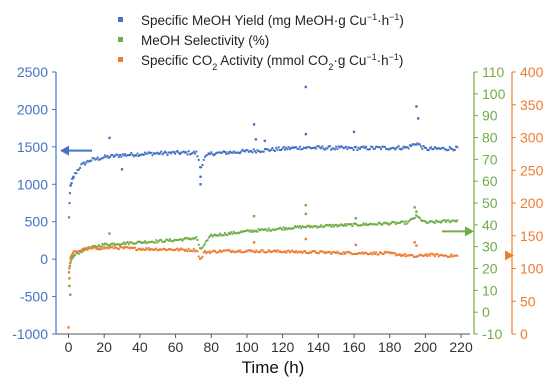 Image resolution: width=552 pixels, height=380 pixels. Describe the element at coordinates (330, 67) in the screenshot. I see `legend-subscript: 2` at that location.